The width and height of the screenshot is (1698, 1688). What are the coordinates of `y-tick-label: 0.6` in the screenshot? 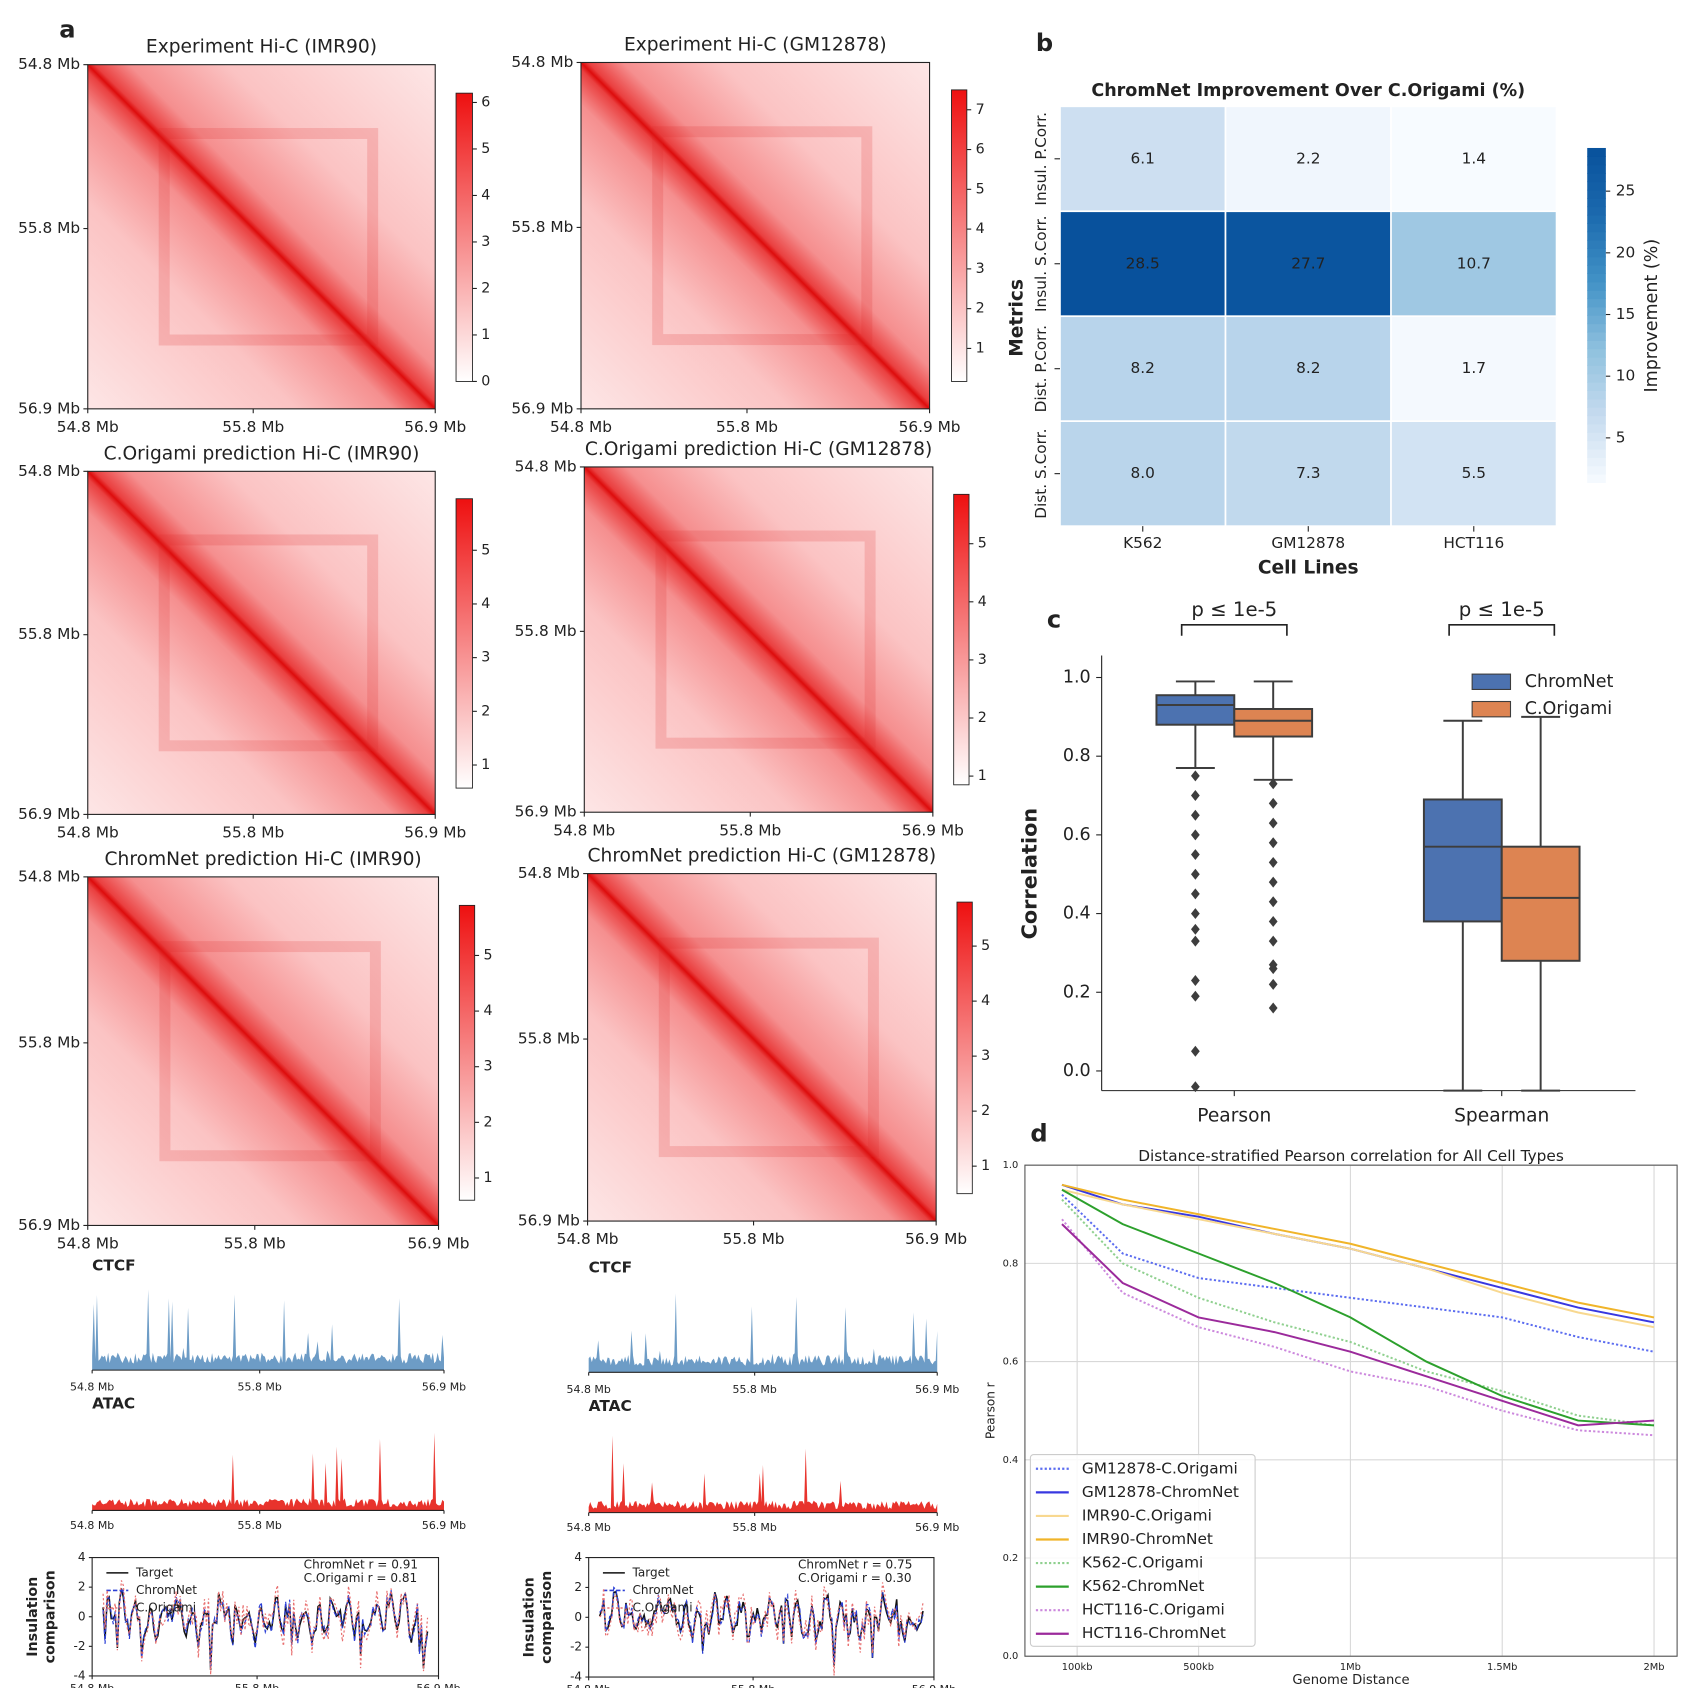 It's located at (1011, 1362).